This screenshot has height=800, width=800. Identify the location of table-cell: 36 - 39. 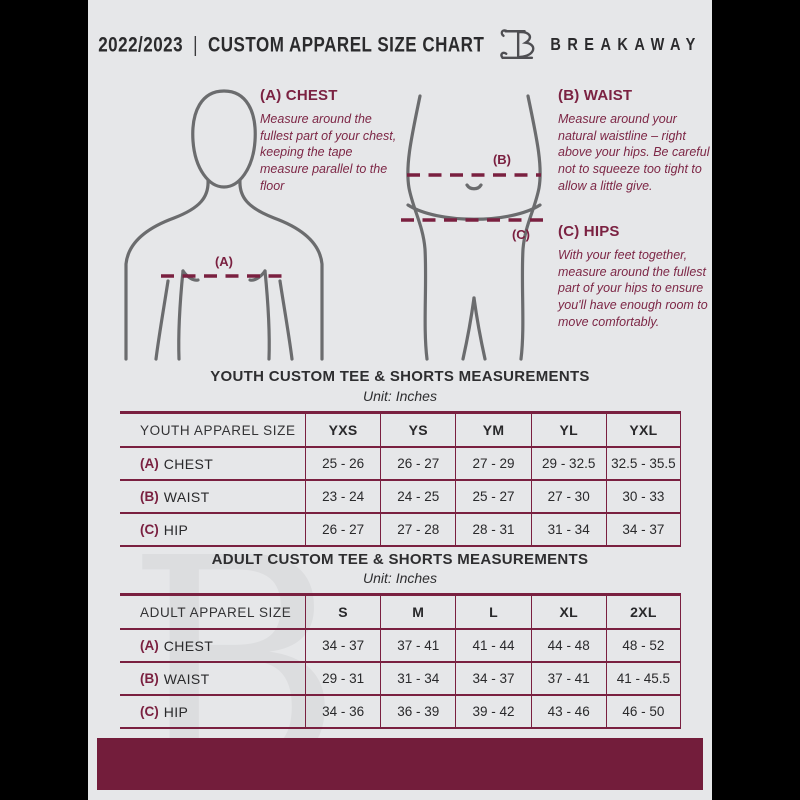
(417, 711).